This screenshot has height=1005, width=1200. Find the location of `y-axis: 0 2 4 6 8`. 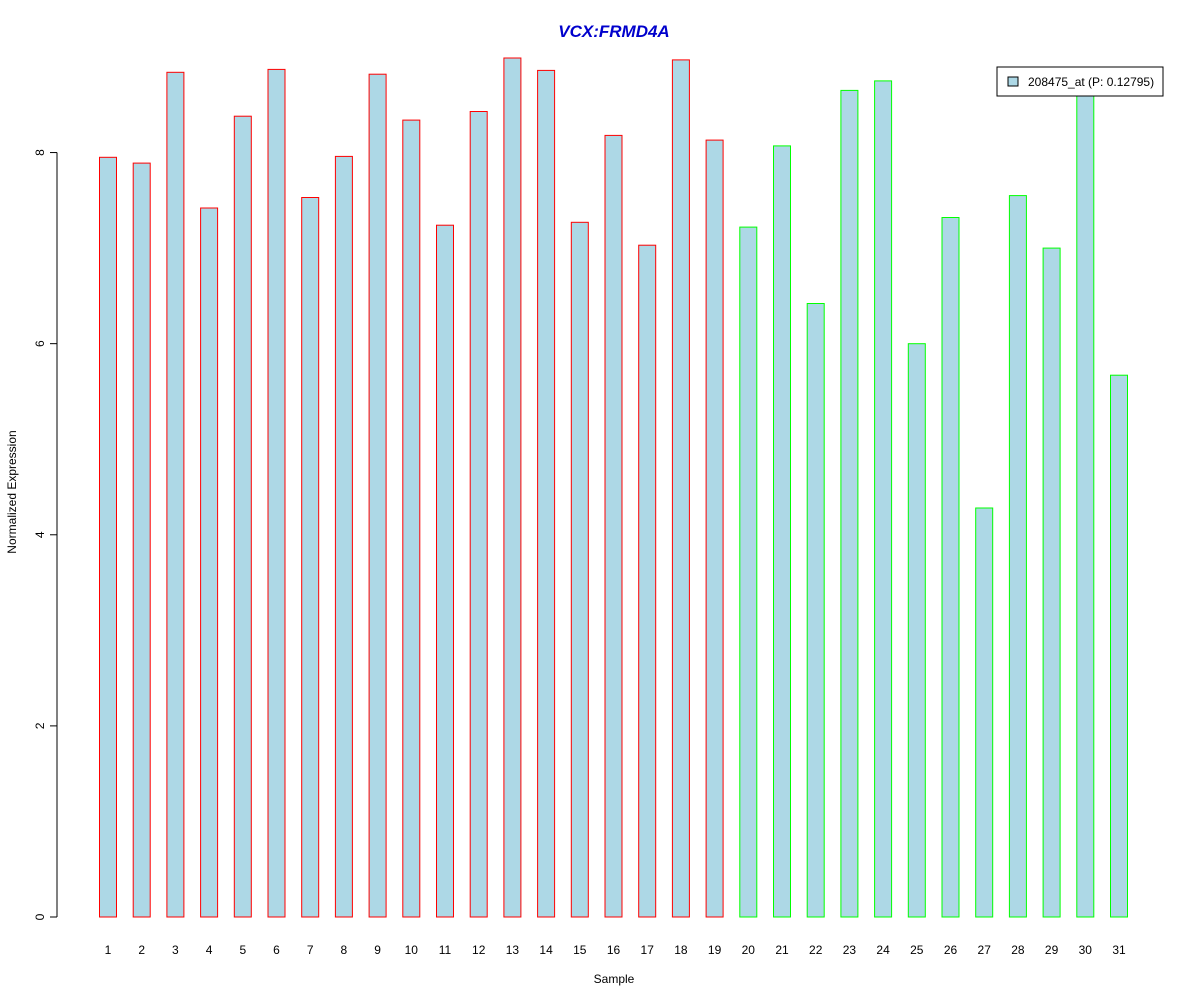

y-axis: 0 2 4 6 8 is located at coordinates (45, 534).